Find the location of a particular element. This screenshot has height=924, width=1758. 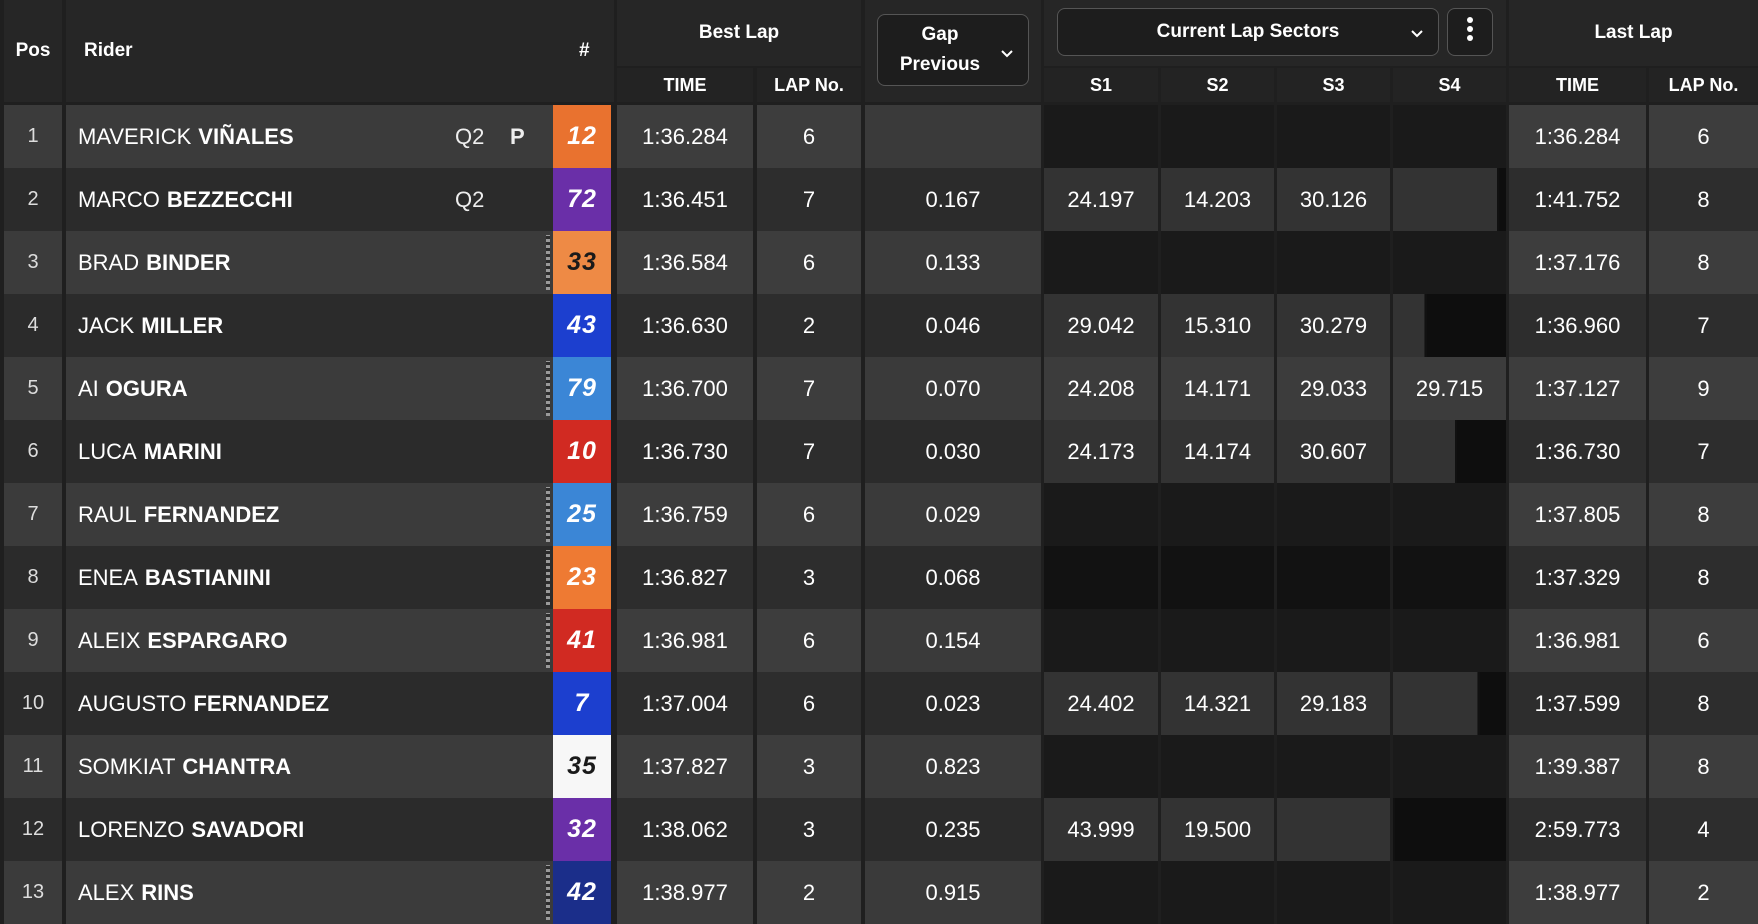

rider-cell: JACK MILLER 43 is located at coordinates (338, 325).